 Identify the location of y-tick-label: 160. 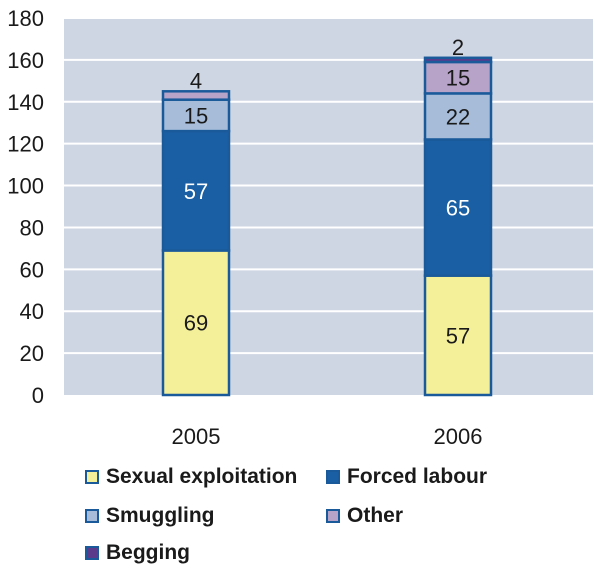
(25, 60).